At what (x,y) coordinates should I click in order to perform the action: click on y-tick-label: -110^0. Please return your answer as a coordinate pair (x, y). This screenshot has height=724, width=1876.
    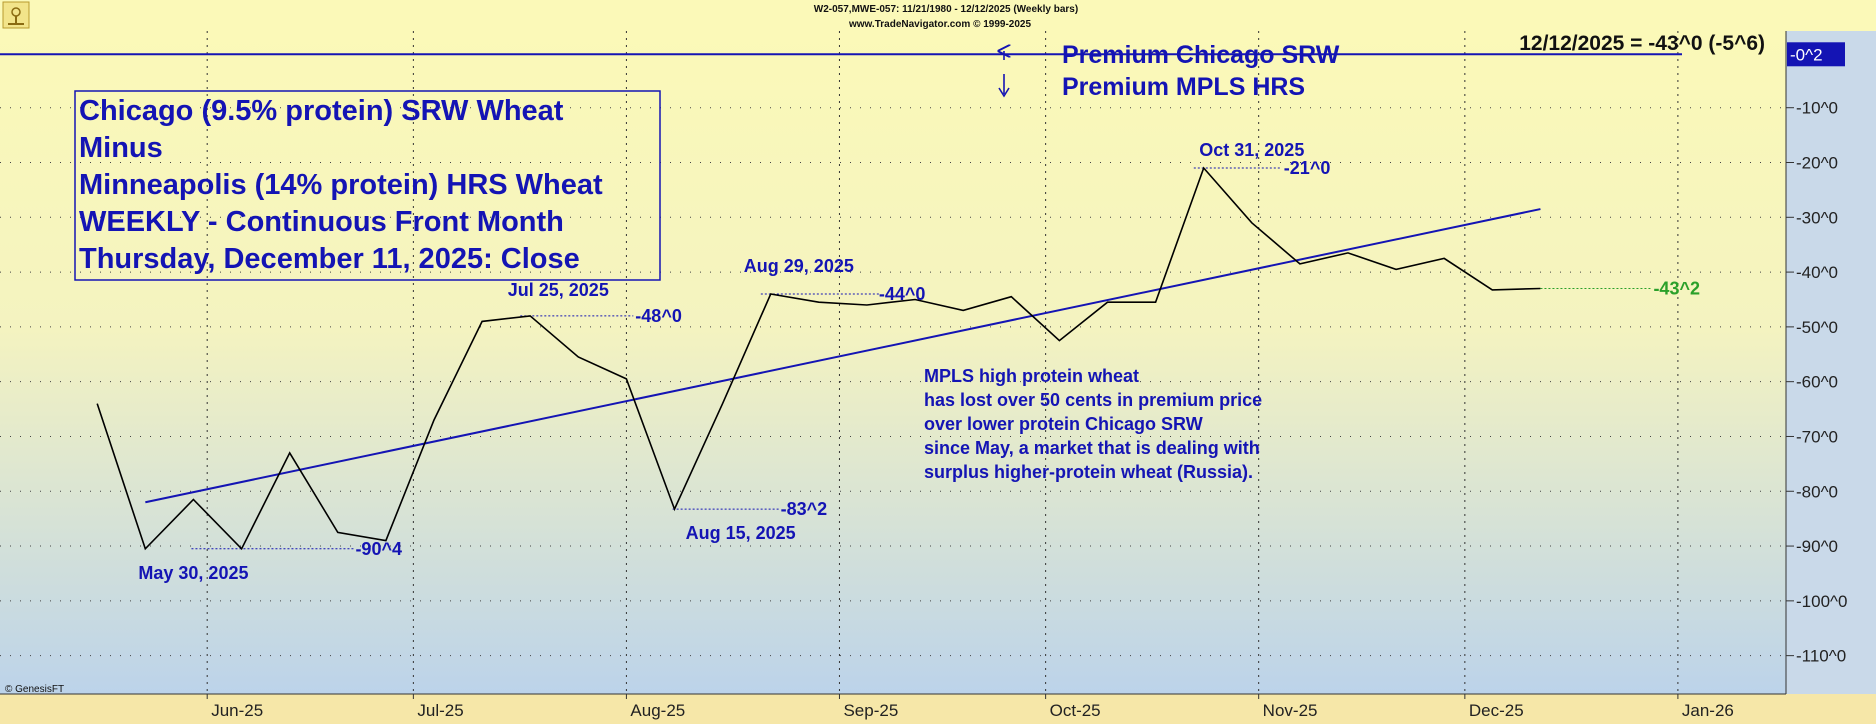
    Looking at the image, I should click on (1821, 656).